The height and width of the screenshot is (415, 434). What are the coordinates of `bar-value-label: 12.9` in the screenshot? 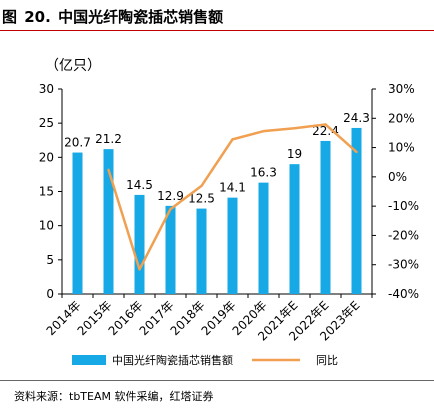 It's located at (170, 196).